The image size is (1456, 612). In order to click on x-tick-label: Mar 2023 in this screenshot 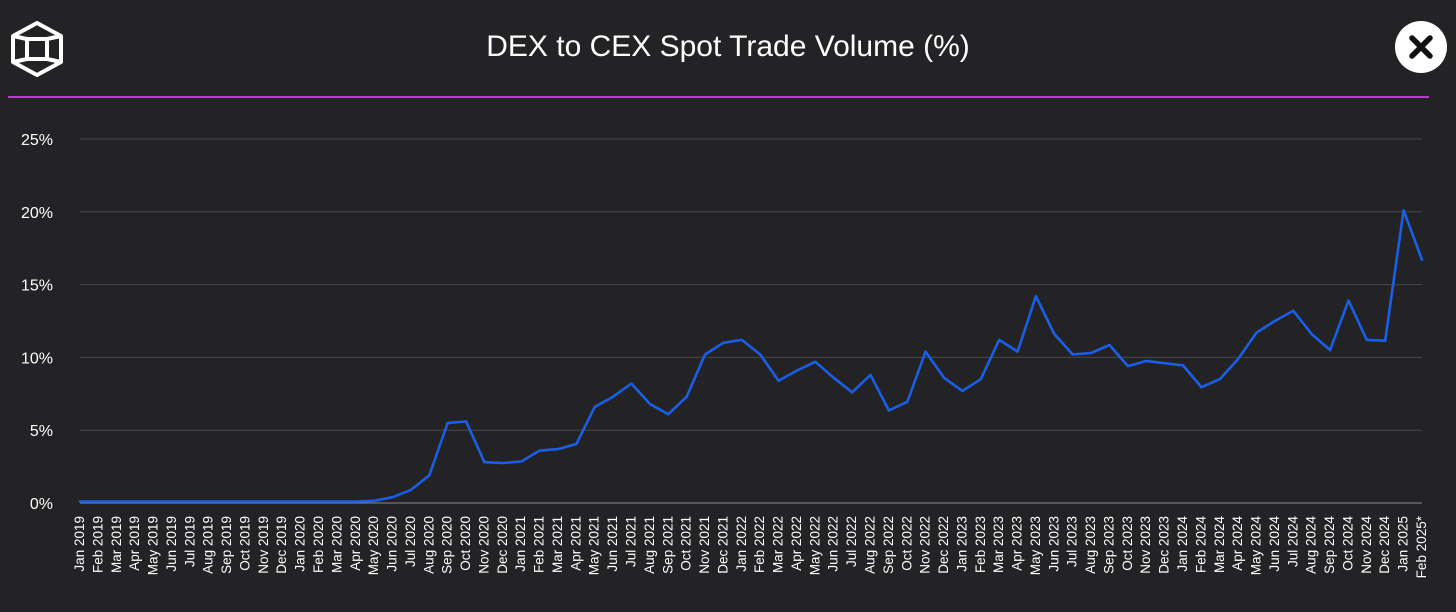, I will do `click(998, 544)`.